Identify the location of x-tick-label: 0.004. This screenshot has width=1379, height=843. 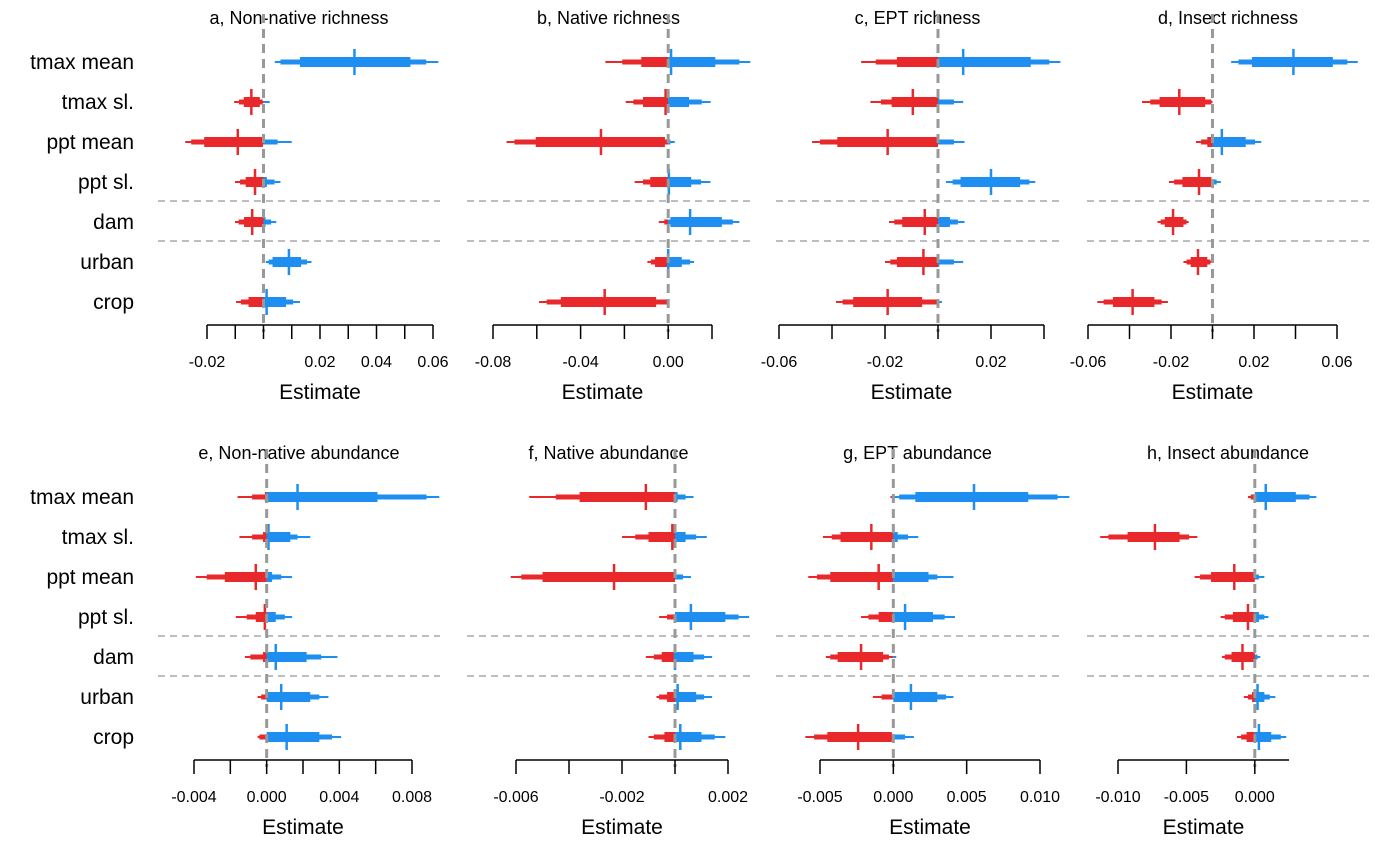
(339, 797).